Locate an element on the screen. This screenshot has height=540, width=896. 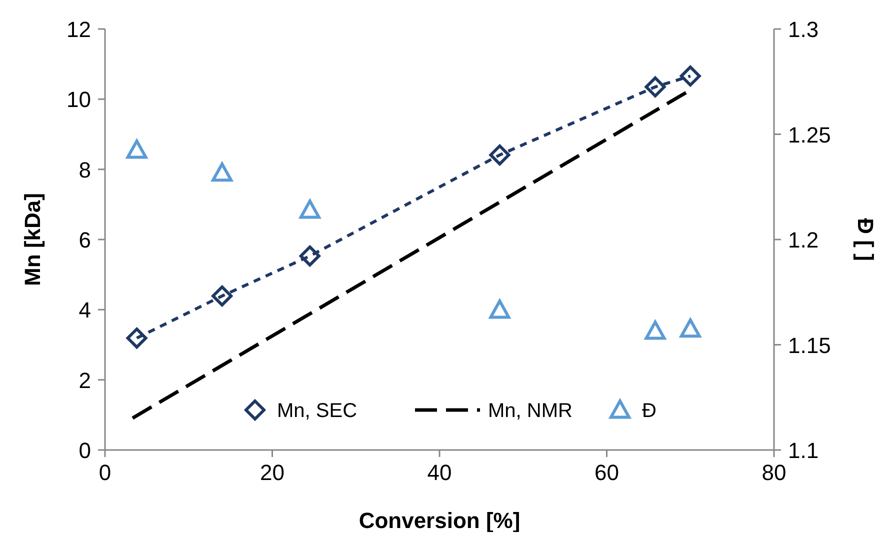
y-tick-label: 12 is located at coordinates (78, 29).